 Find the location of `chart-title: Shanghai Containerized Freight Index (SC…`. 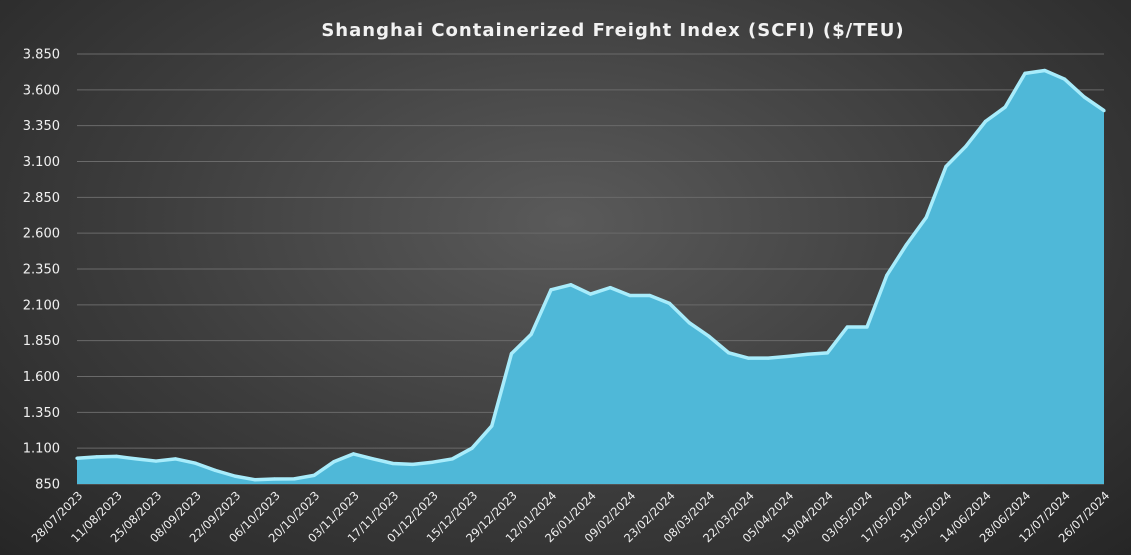

chart-title: Shanghai Containerized Freight Index (SC… is located at coordinates (612, 30).